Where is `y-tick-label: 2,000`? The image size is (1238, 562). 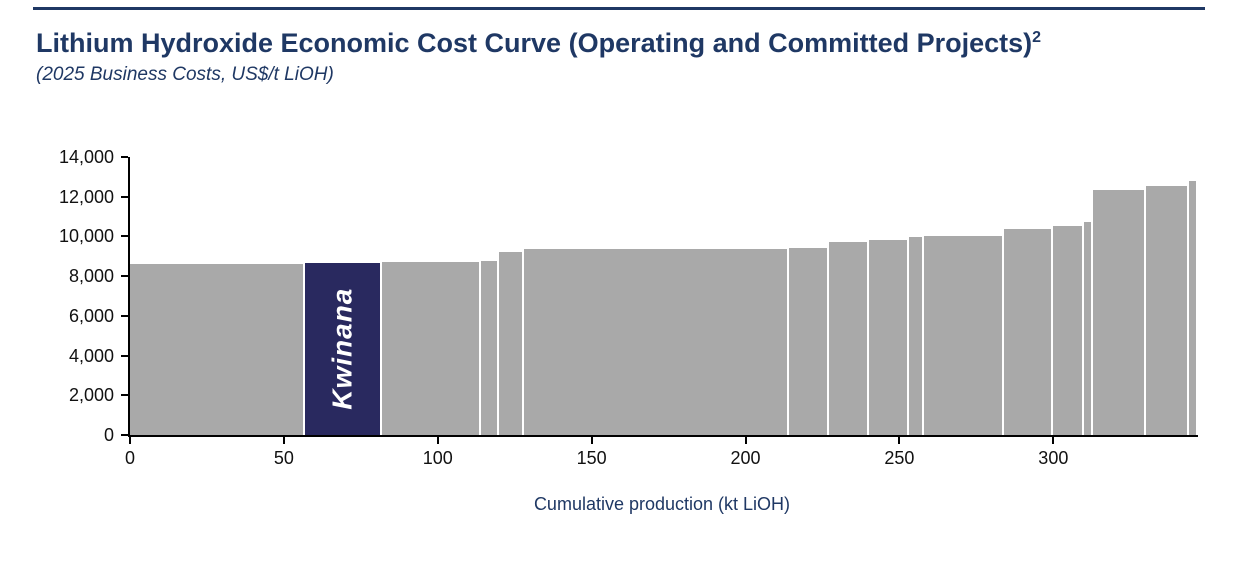 y-tick-label: 2,000 is located at coordinates (91, 395).